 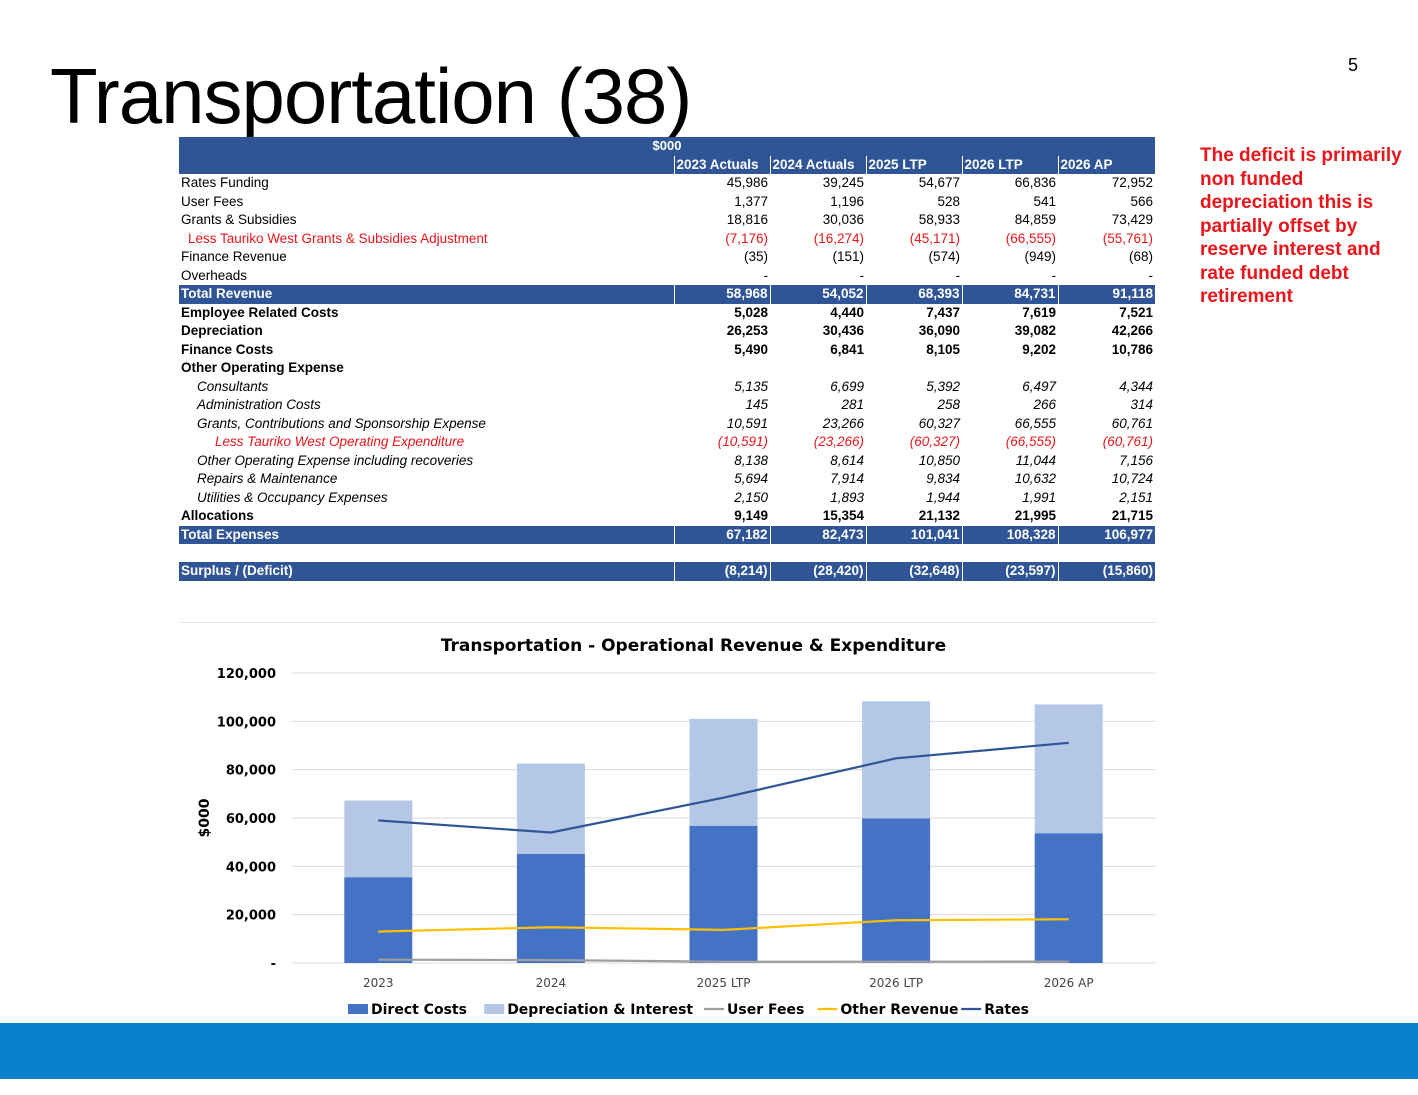 What do you see at coordinates (751, 386) in the screenshot?
I see `row-value: 5,135` at bounding box center [751, 386].